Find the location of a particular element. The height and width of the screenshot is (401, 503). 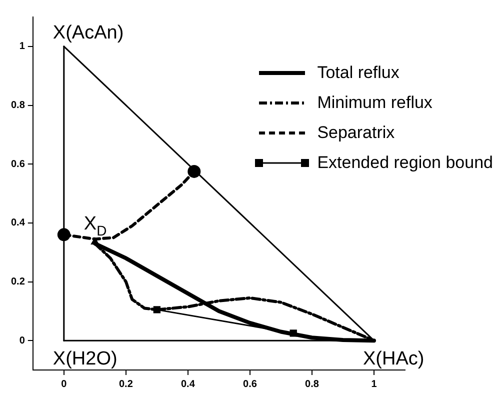

y-tick-label: 0 is located at coordinates (22, 340).